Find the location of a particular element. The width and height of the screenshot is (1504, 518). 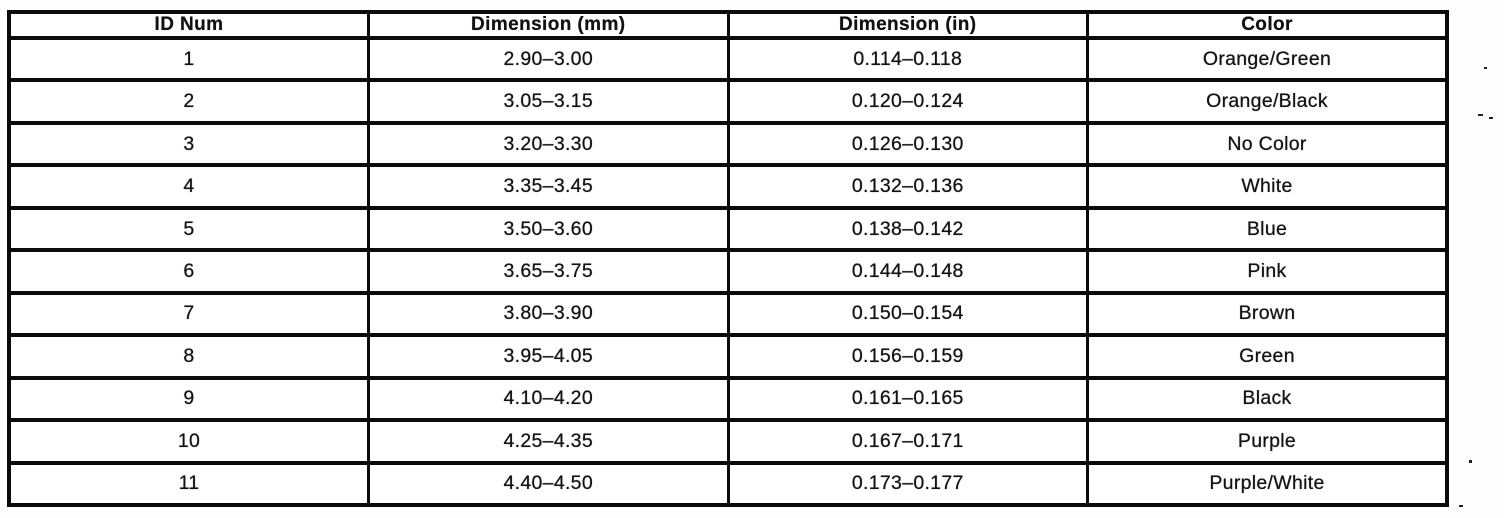

col-header-dimension-in: Dimension (in) is located at coordinates (907, 25).